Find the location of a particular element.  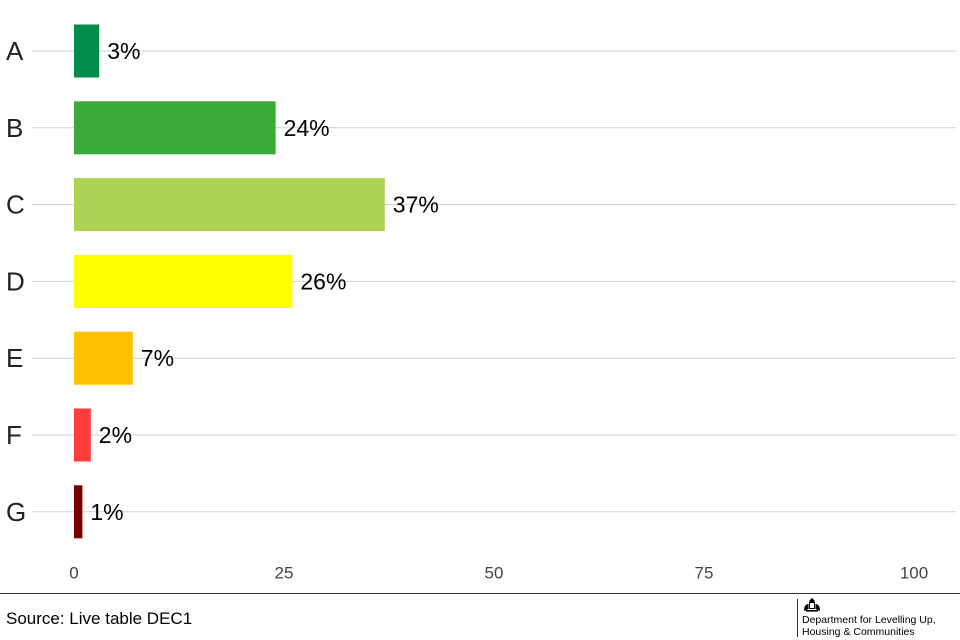

x-tick-label: 100 is located at coordinates (914, 573).